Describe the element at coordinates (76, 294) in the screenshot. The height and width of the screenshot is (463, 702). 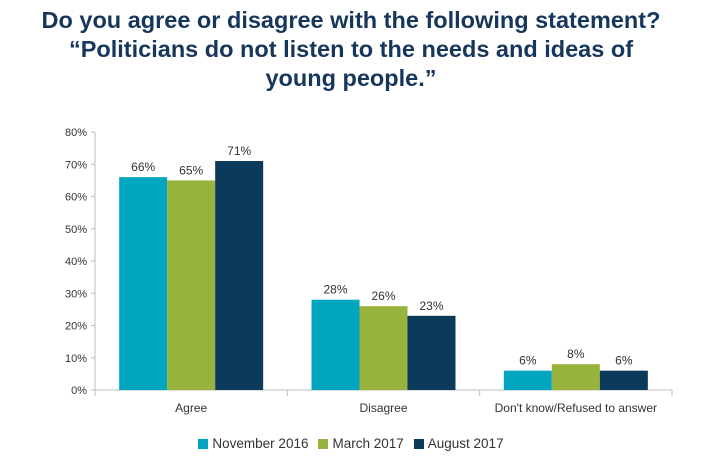
I see `y-tick-label: 30%` at that location.